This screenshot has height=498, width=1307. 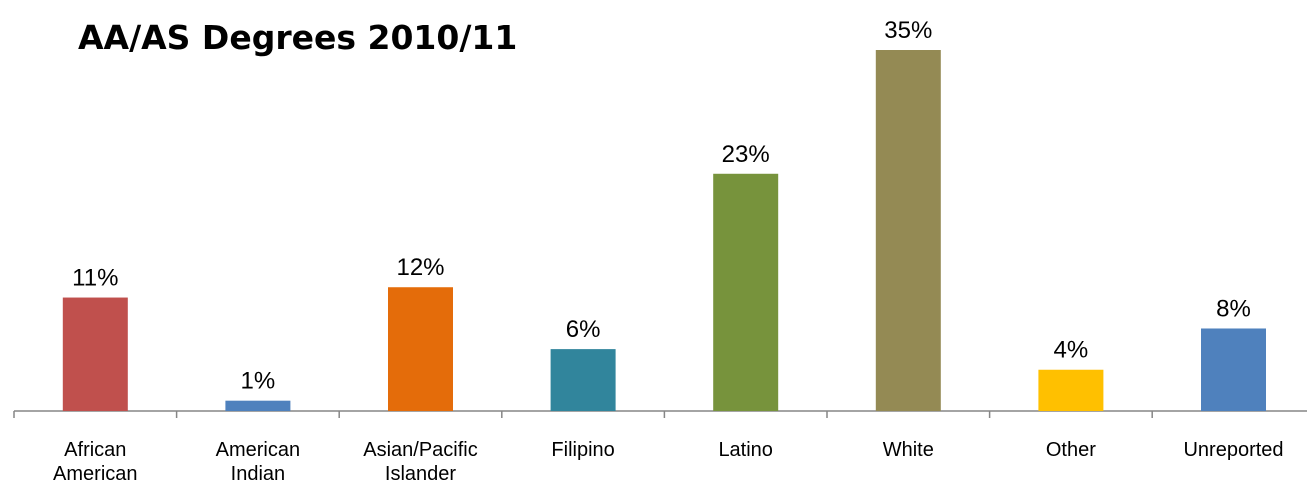 What do you see at coordinates (1071, 350) in the screenshot?
I see `value-label: 4%` at bounding box center [1071, 350].